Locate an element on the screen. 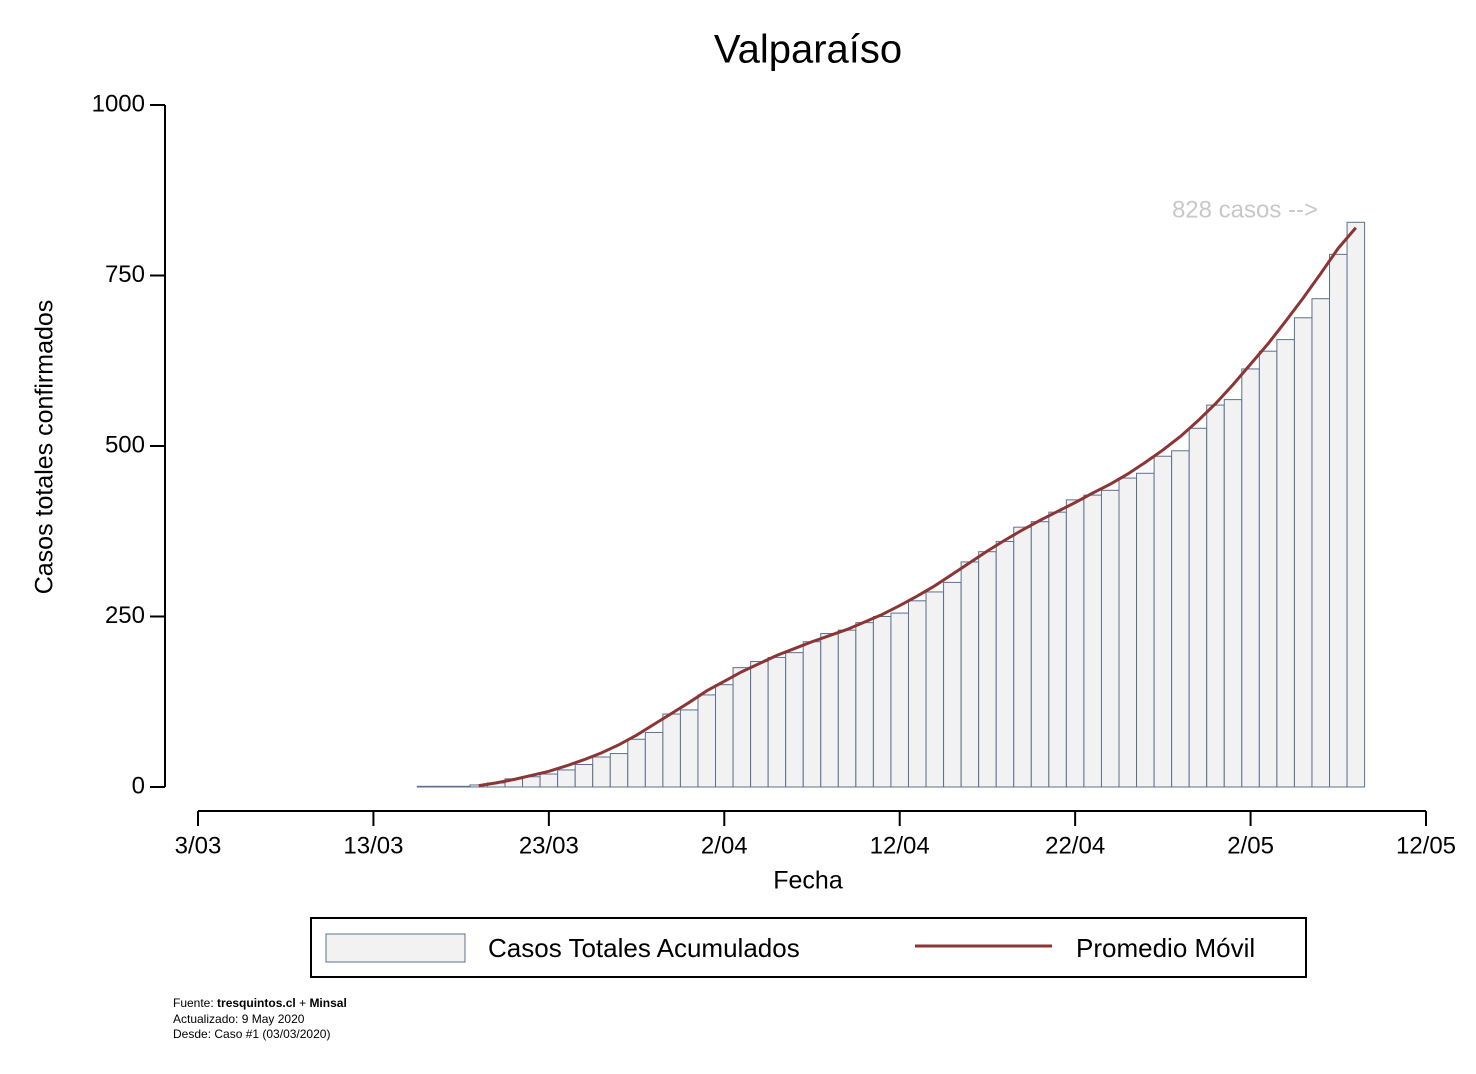 The image size is (1476, 1074). chart-title: Valparaíso is located at coordinates (808, 50).